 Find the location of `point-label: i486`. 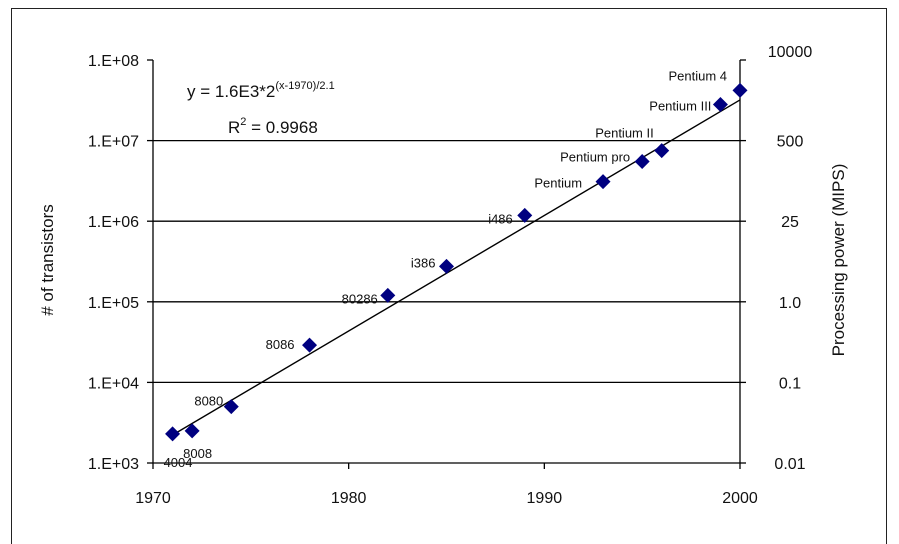

point-label: i486 is located at coordinates (500, 218).